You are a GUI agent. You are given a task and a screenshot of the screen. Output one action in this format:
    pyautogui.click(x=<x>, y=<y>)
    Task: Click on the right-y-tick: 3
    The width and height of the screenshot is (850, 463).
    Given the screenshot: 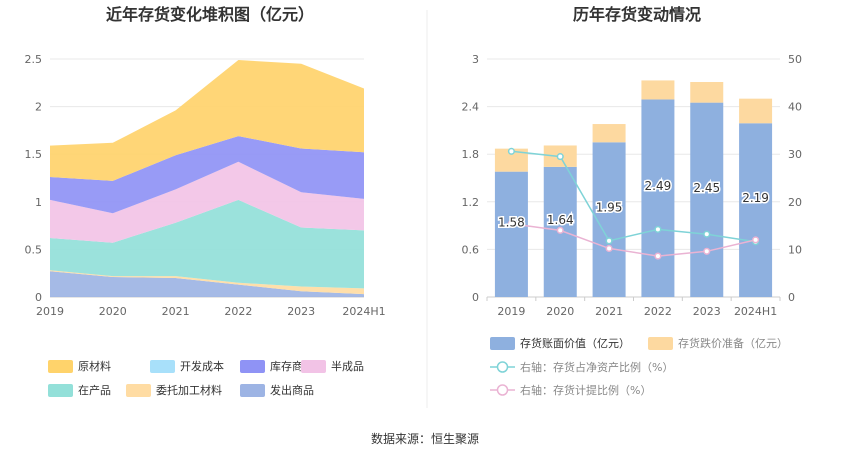 What is the action you would take?
    pyautogui.click(x=475, y=59)
    